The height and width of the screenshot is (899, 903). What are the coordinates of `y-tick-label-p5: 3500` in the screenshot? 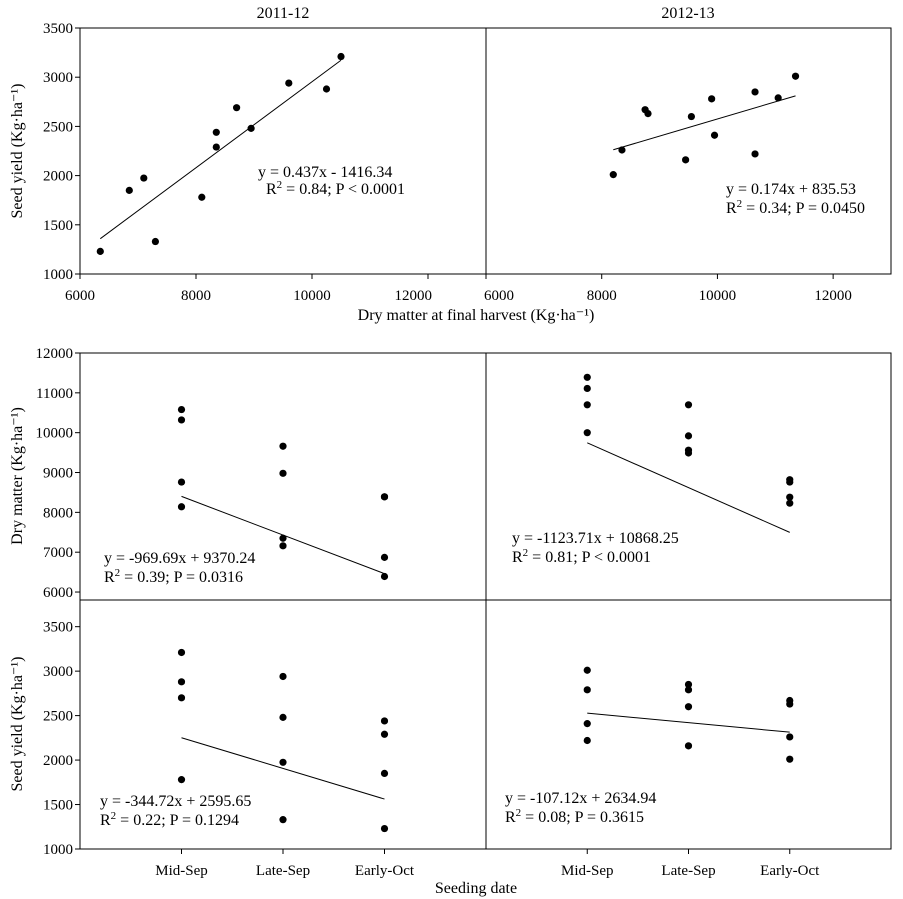 It's located at (58, 628).